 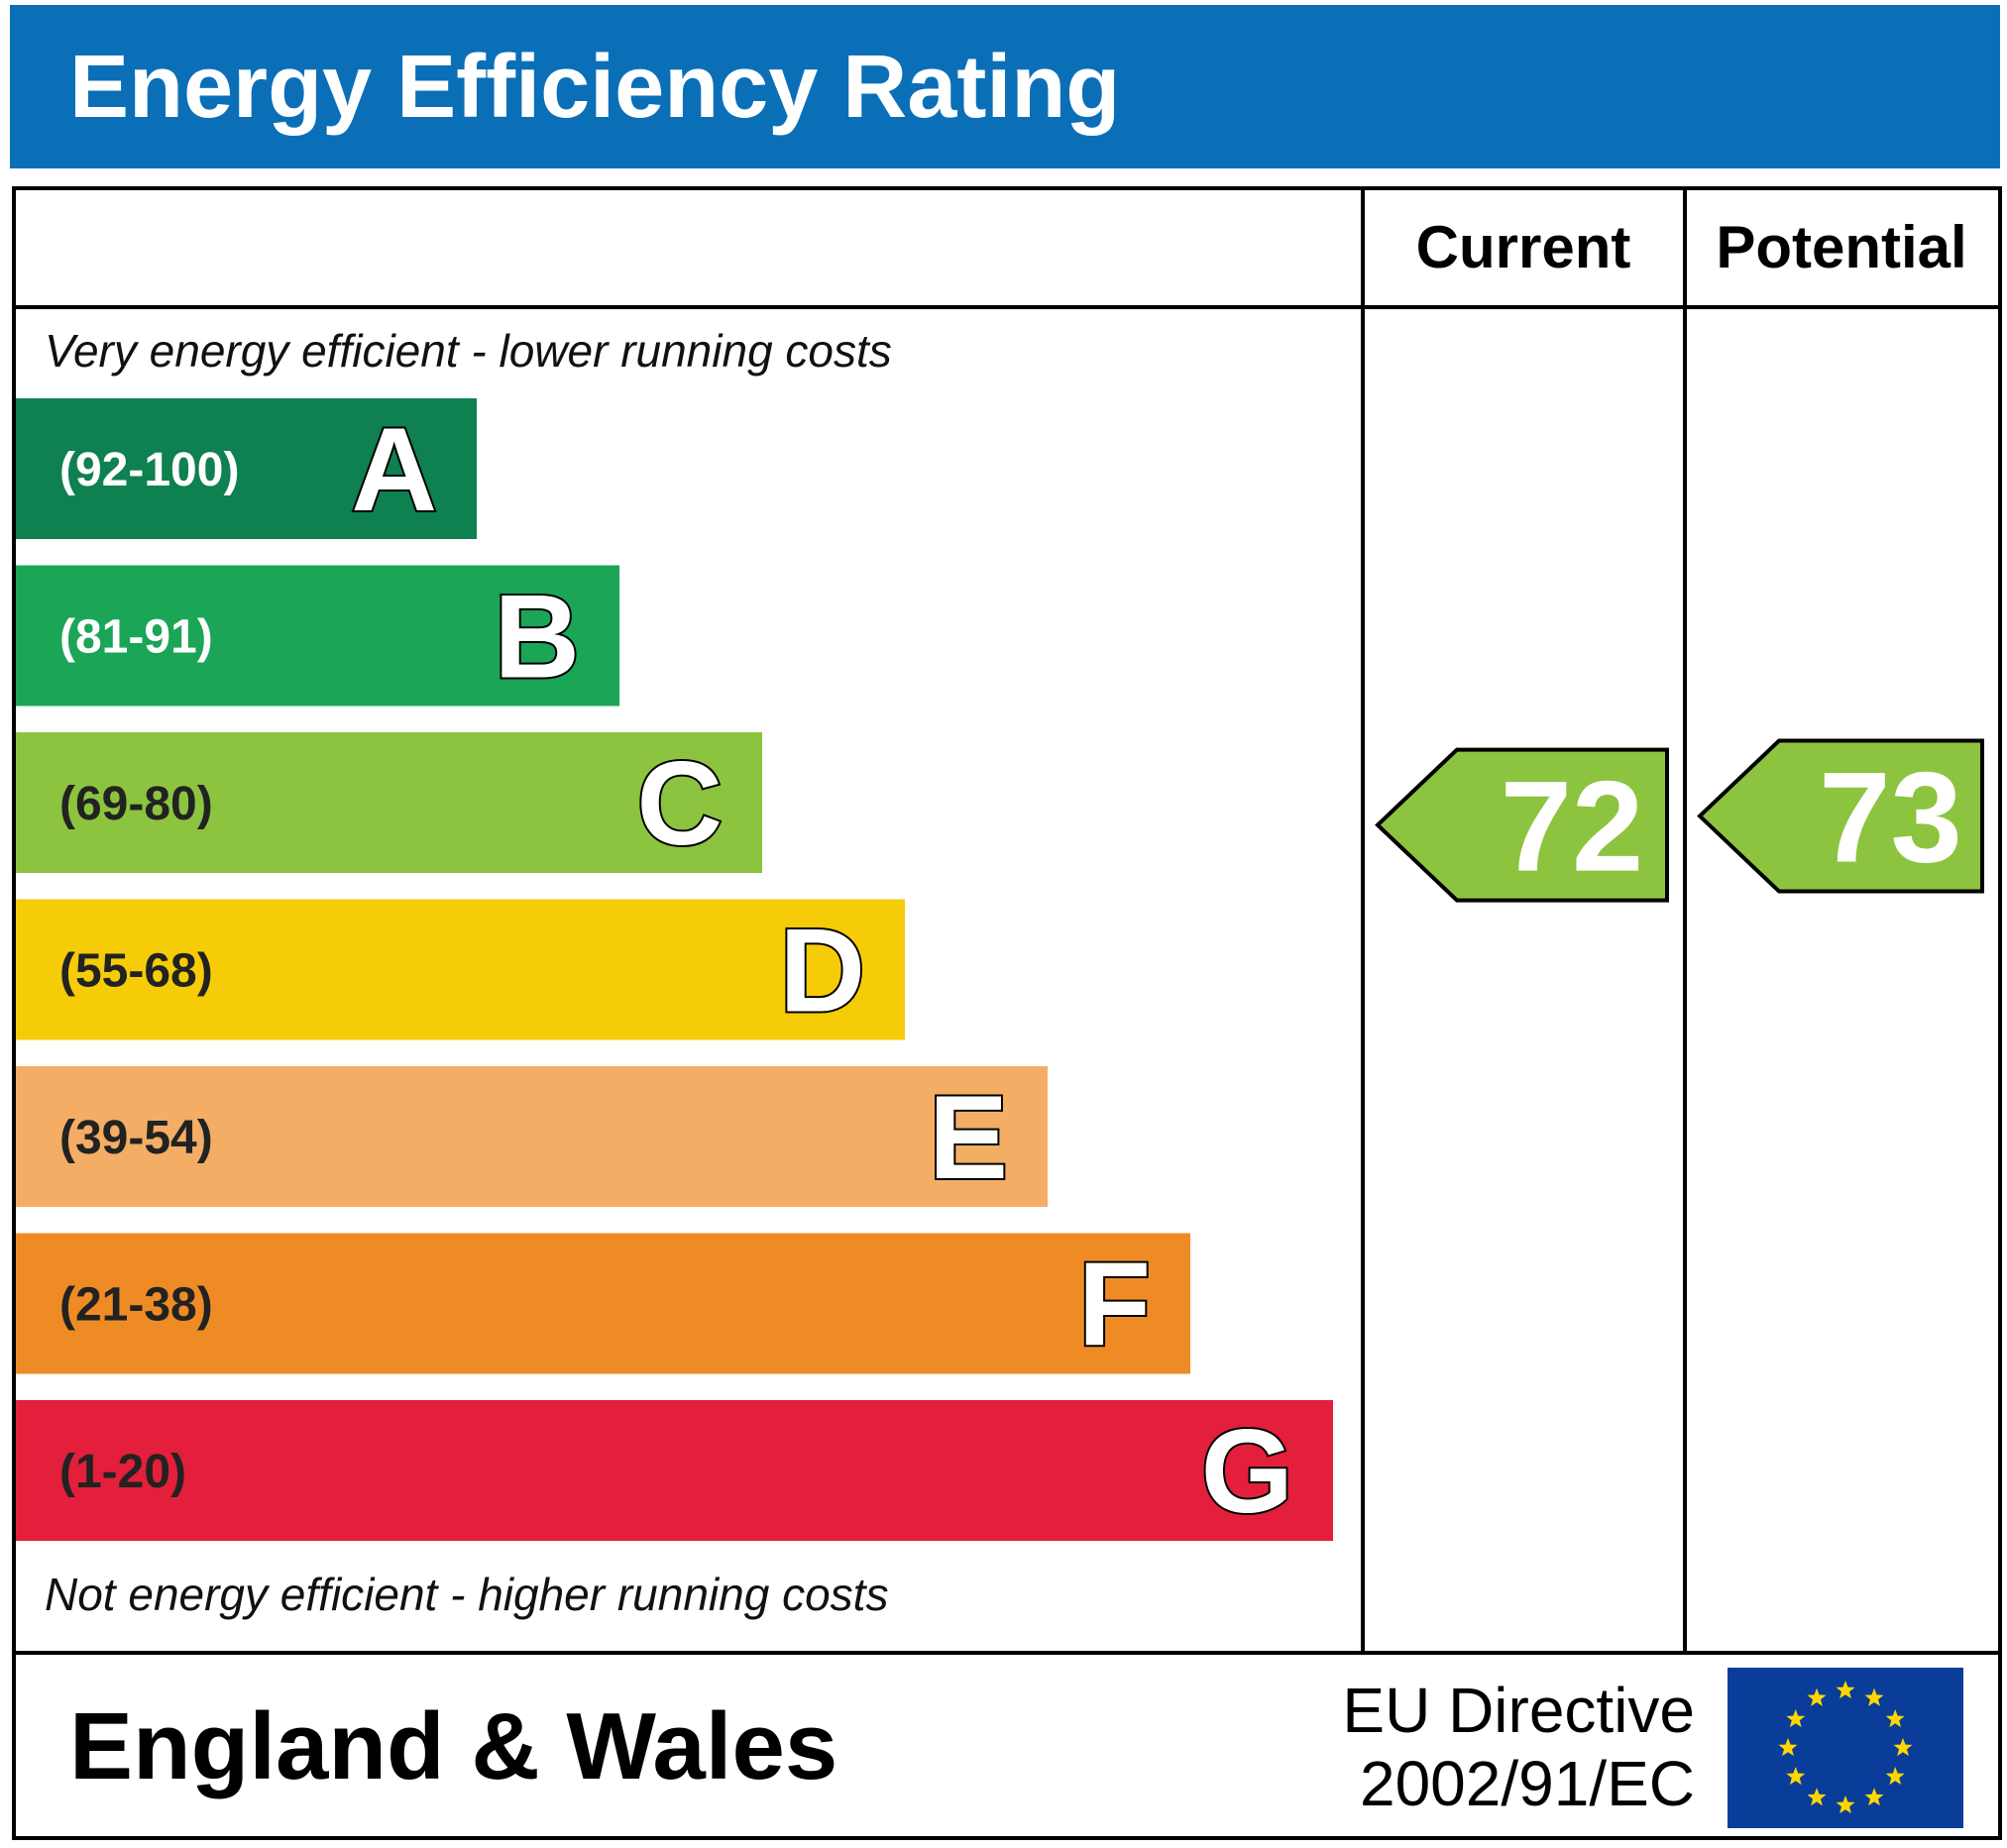 I want to click on band-b: (81-91) B, so click(x=318, y=636).